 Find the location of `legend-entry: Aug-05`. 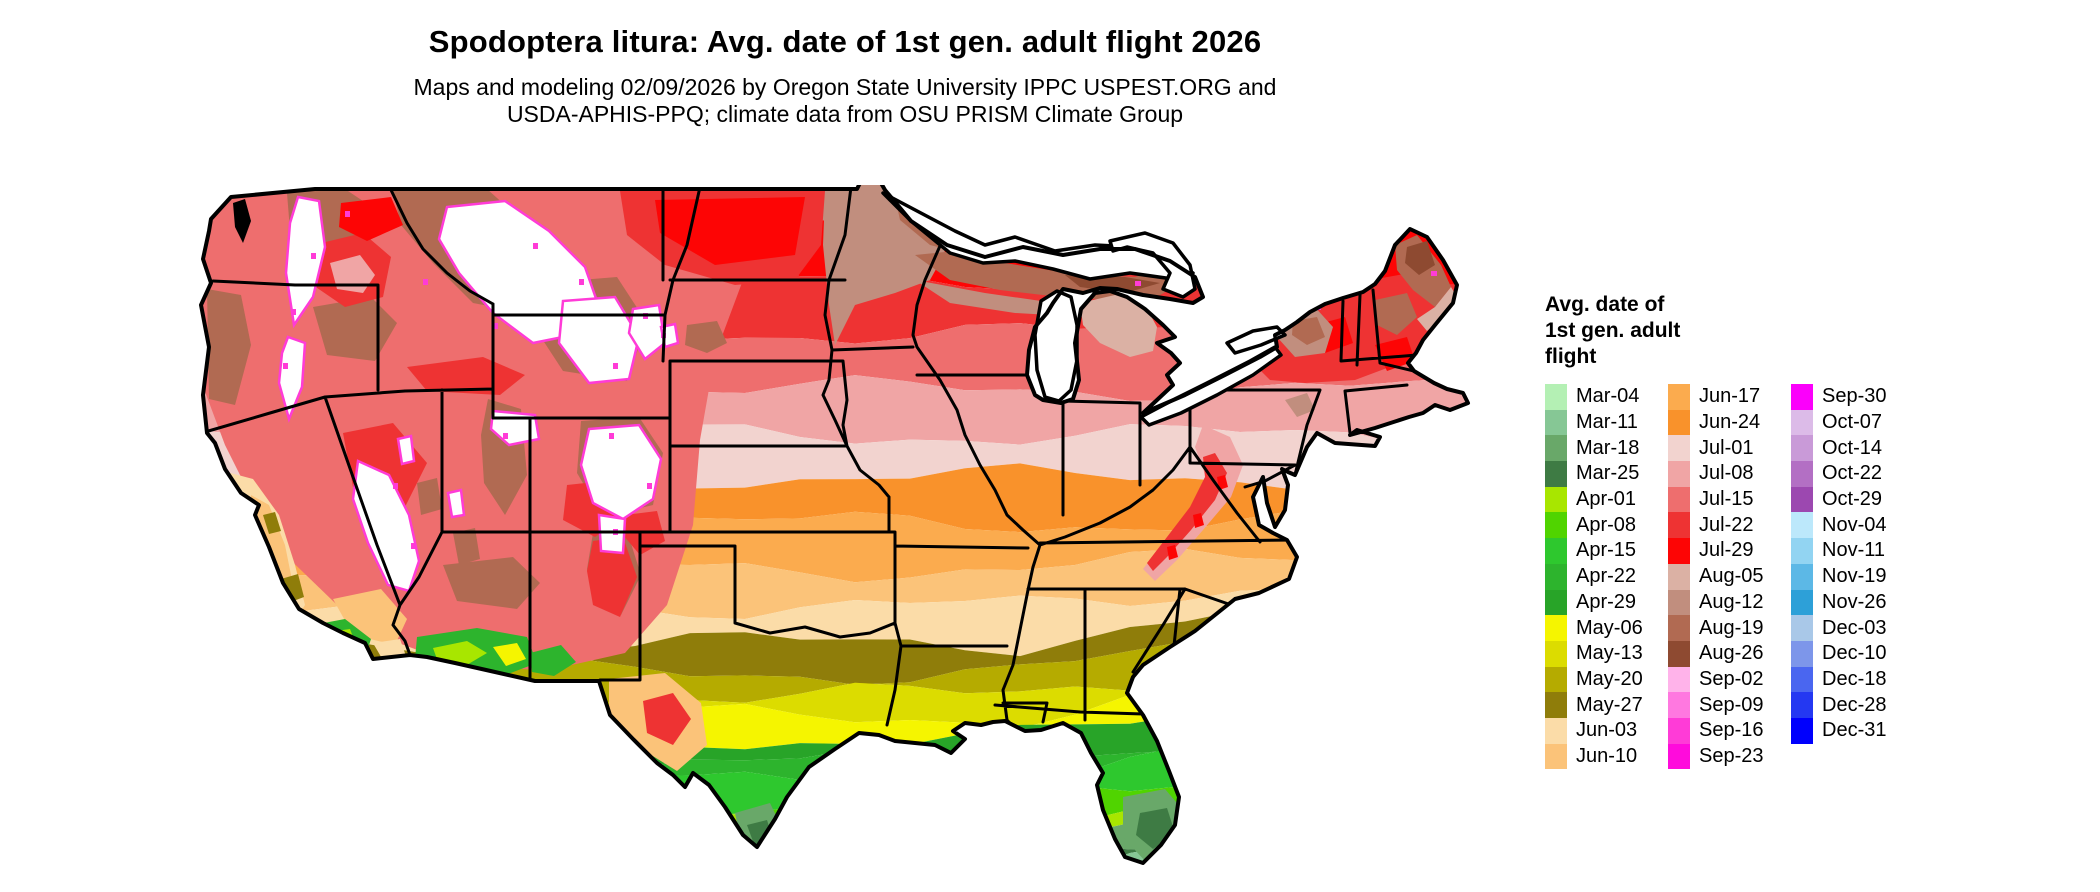

legend-entry: Aug-05 is located at coordinates (1729, 576).